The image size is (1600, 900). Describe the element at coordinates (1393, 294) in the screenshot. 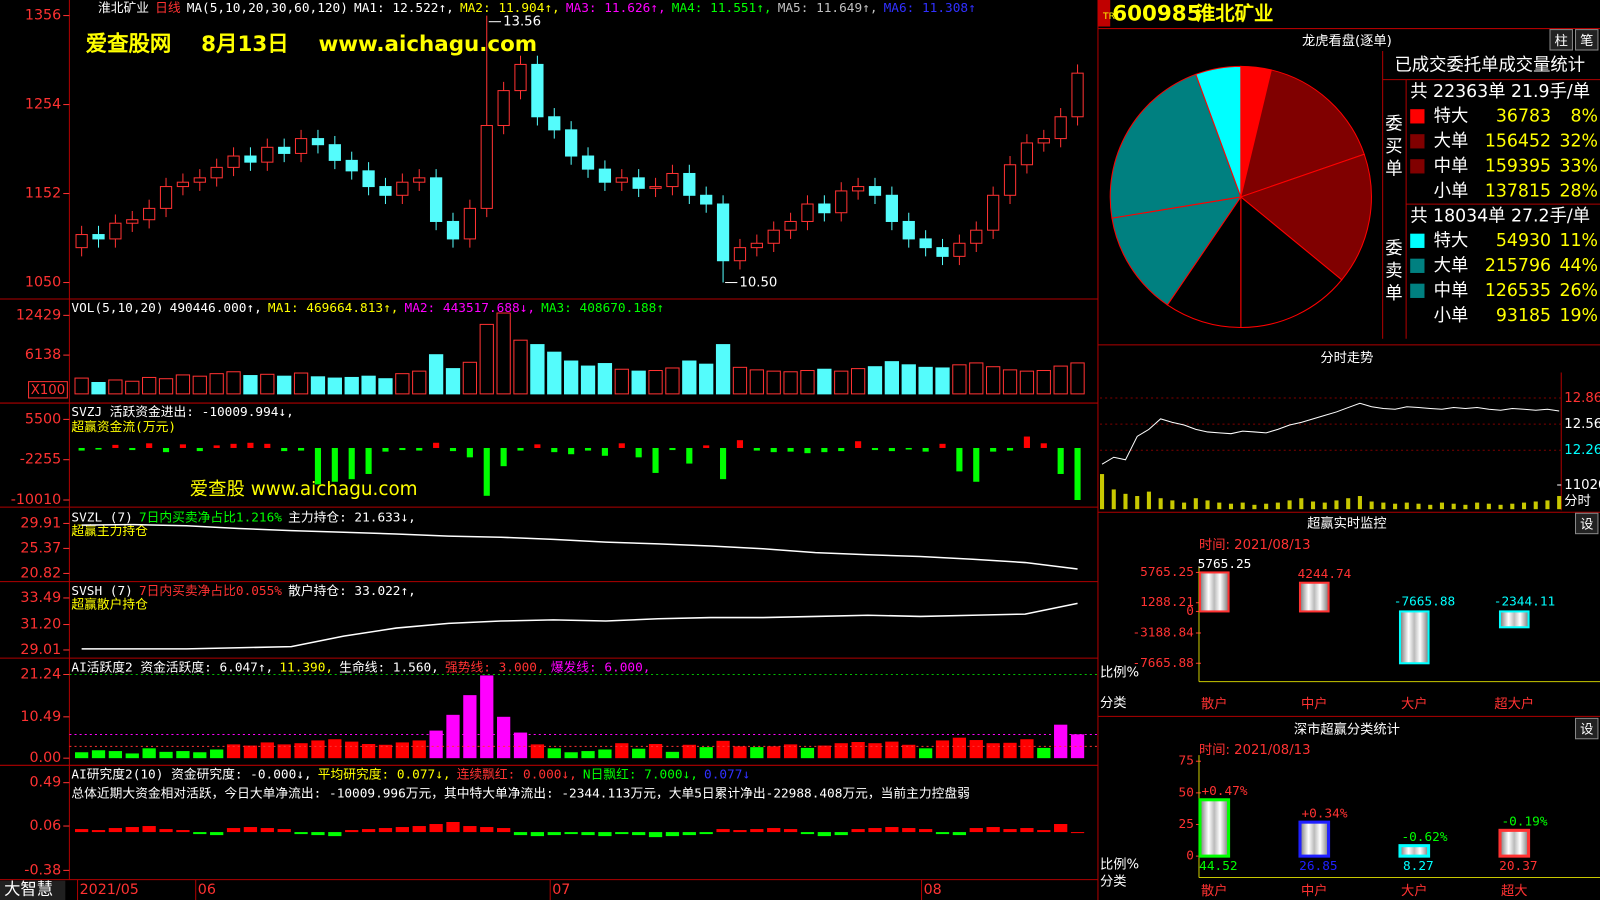

I see `side-label: 单` at that location.